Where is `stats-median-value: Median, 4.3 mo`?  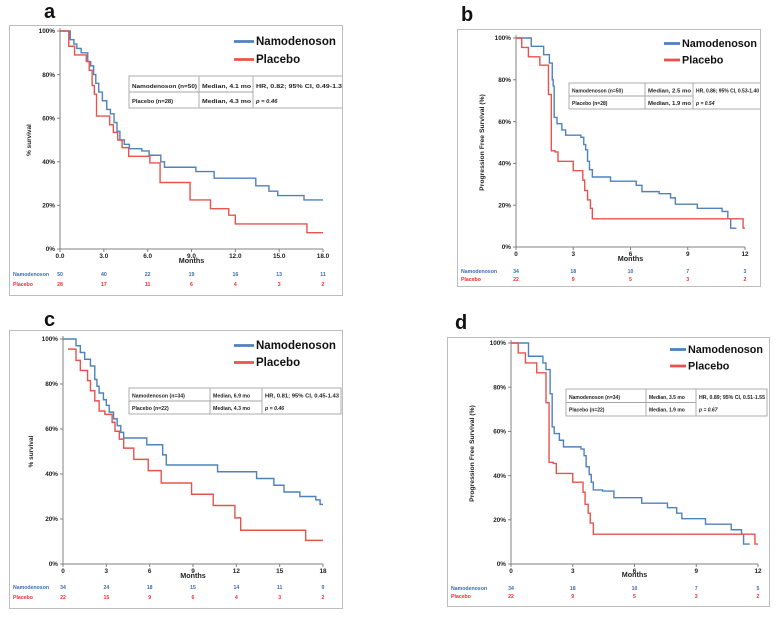
stats-median-value: Median, 4.3 mo is located at coordinates (231, 409).